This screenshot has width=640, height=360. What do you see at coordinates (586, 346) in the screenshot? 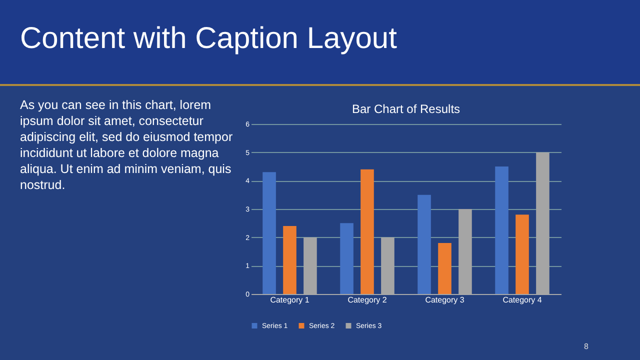
I see `text: 8` at bounding box center [586, 346].